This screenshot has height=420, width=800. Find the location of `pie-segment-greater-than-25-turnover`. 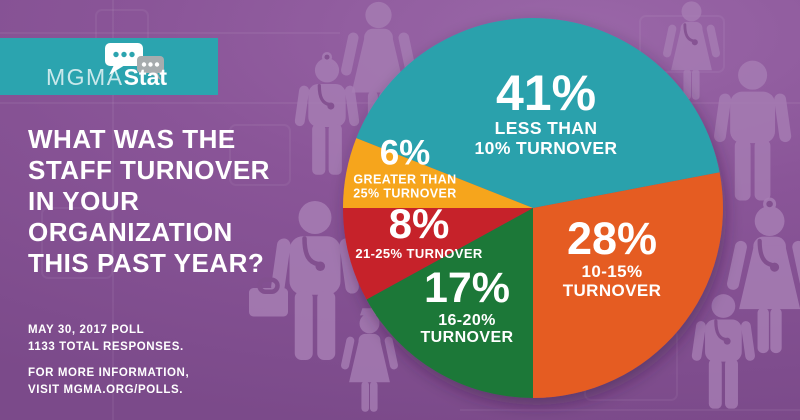

pie-segment-greater-than-25-turnover is located at coordinates (438, 173).